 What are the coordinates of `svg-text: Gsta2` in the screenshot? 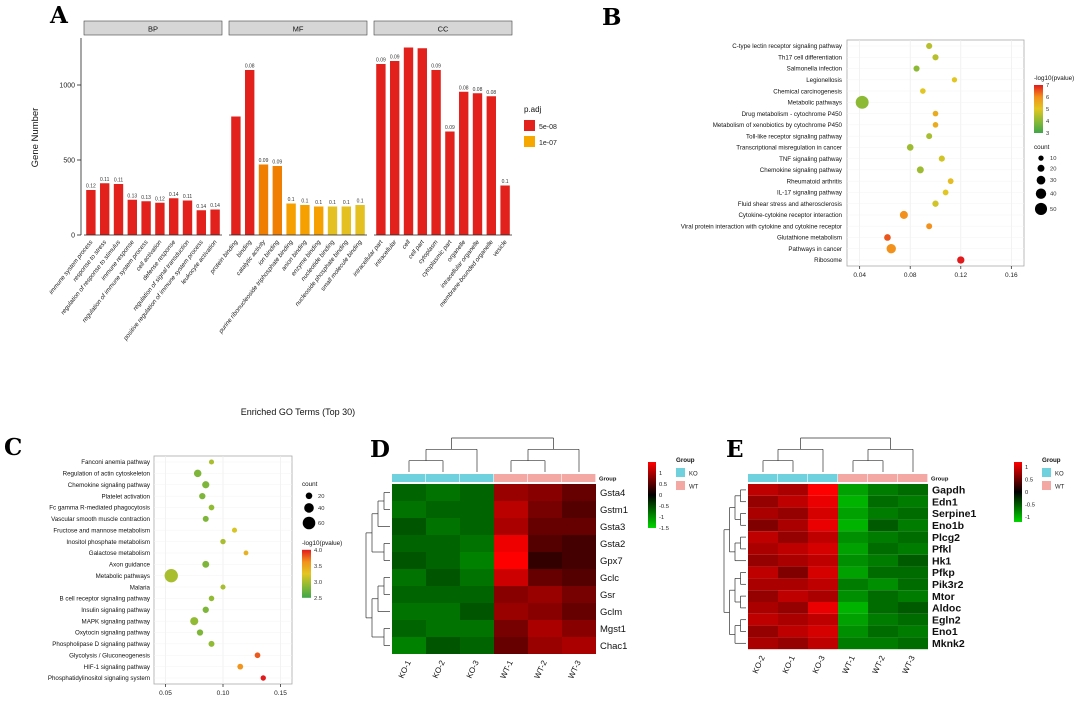 It's located at (612, 544).